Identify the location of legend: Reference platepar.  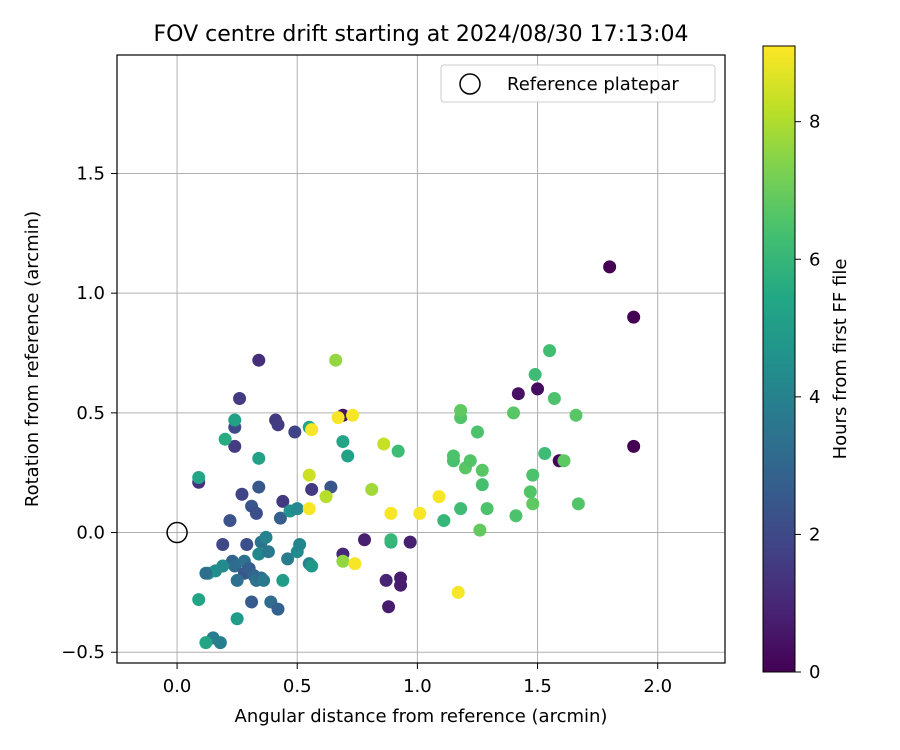
(578, 83).